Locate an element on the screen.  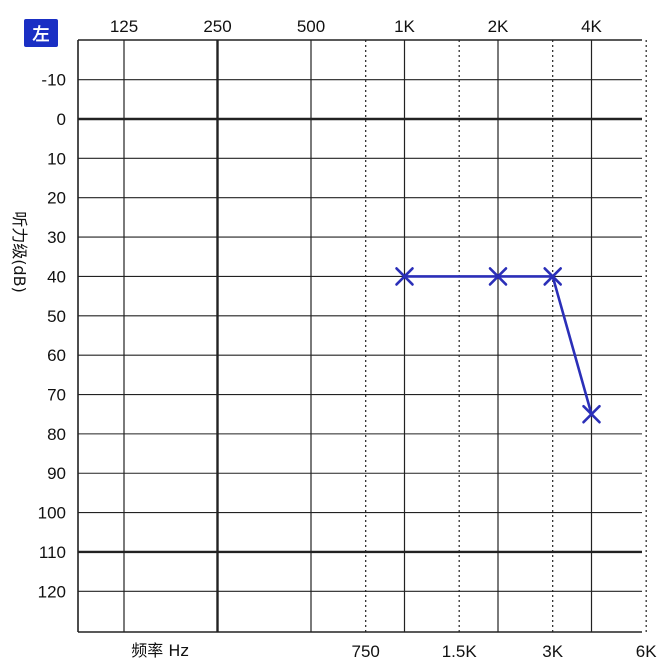
y-tick-label: 70 is located at coordinates (56, 395).